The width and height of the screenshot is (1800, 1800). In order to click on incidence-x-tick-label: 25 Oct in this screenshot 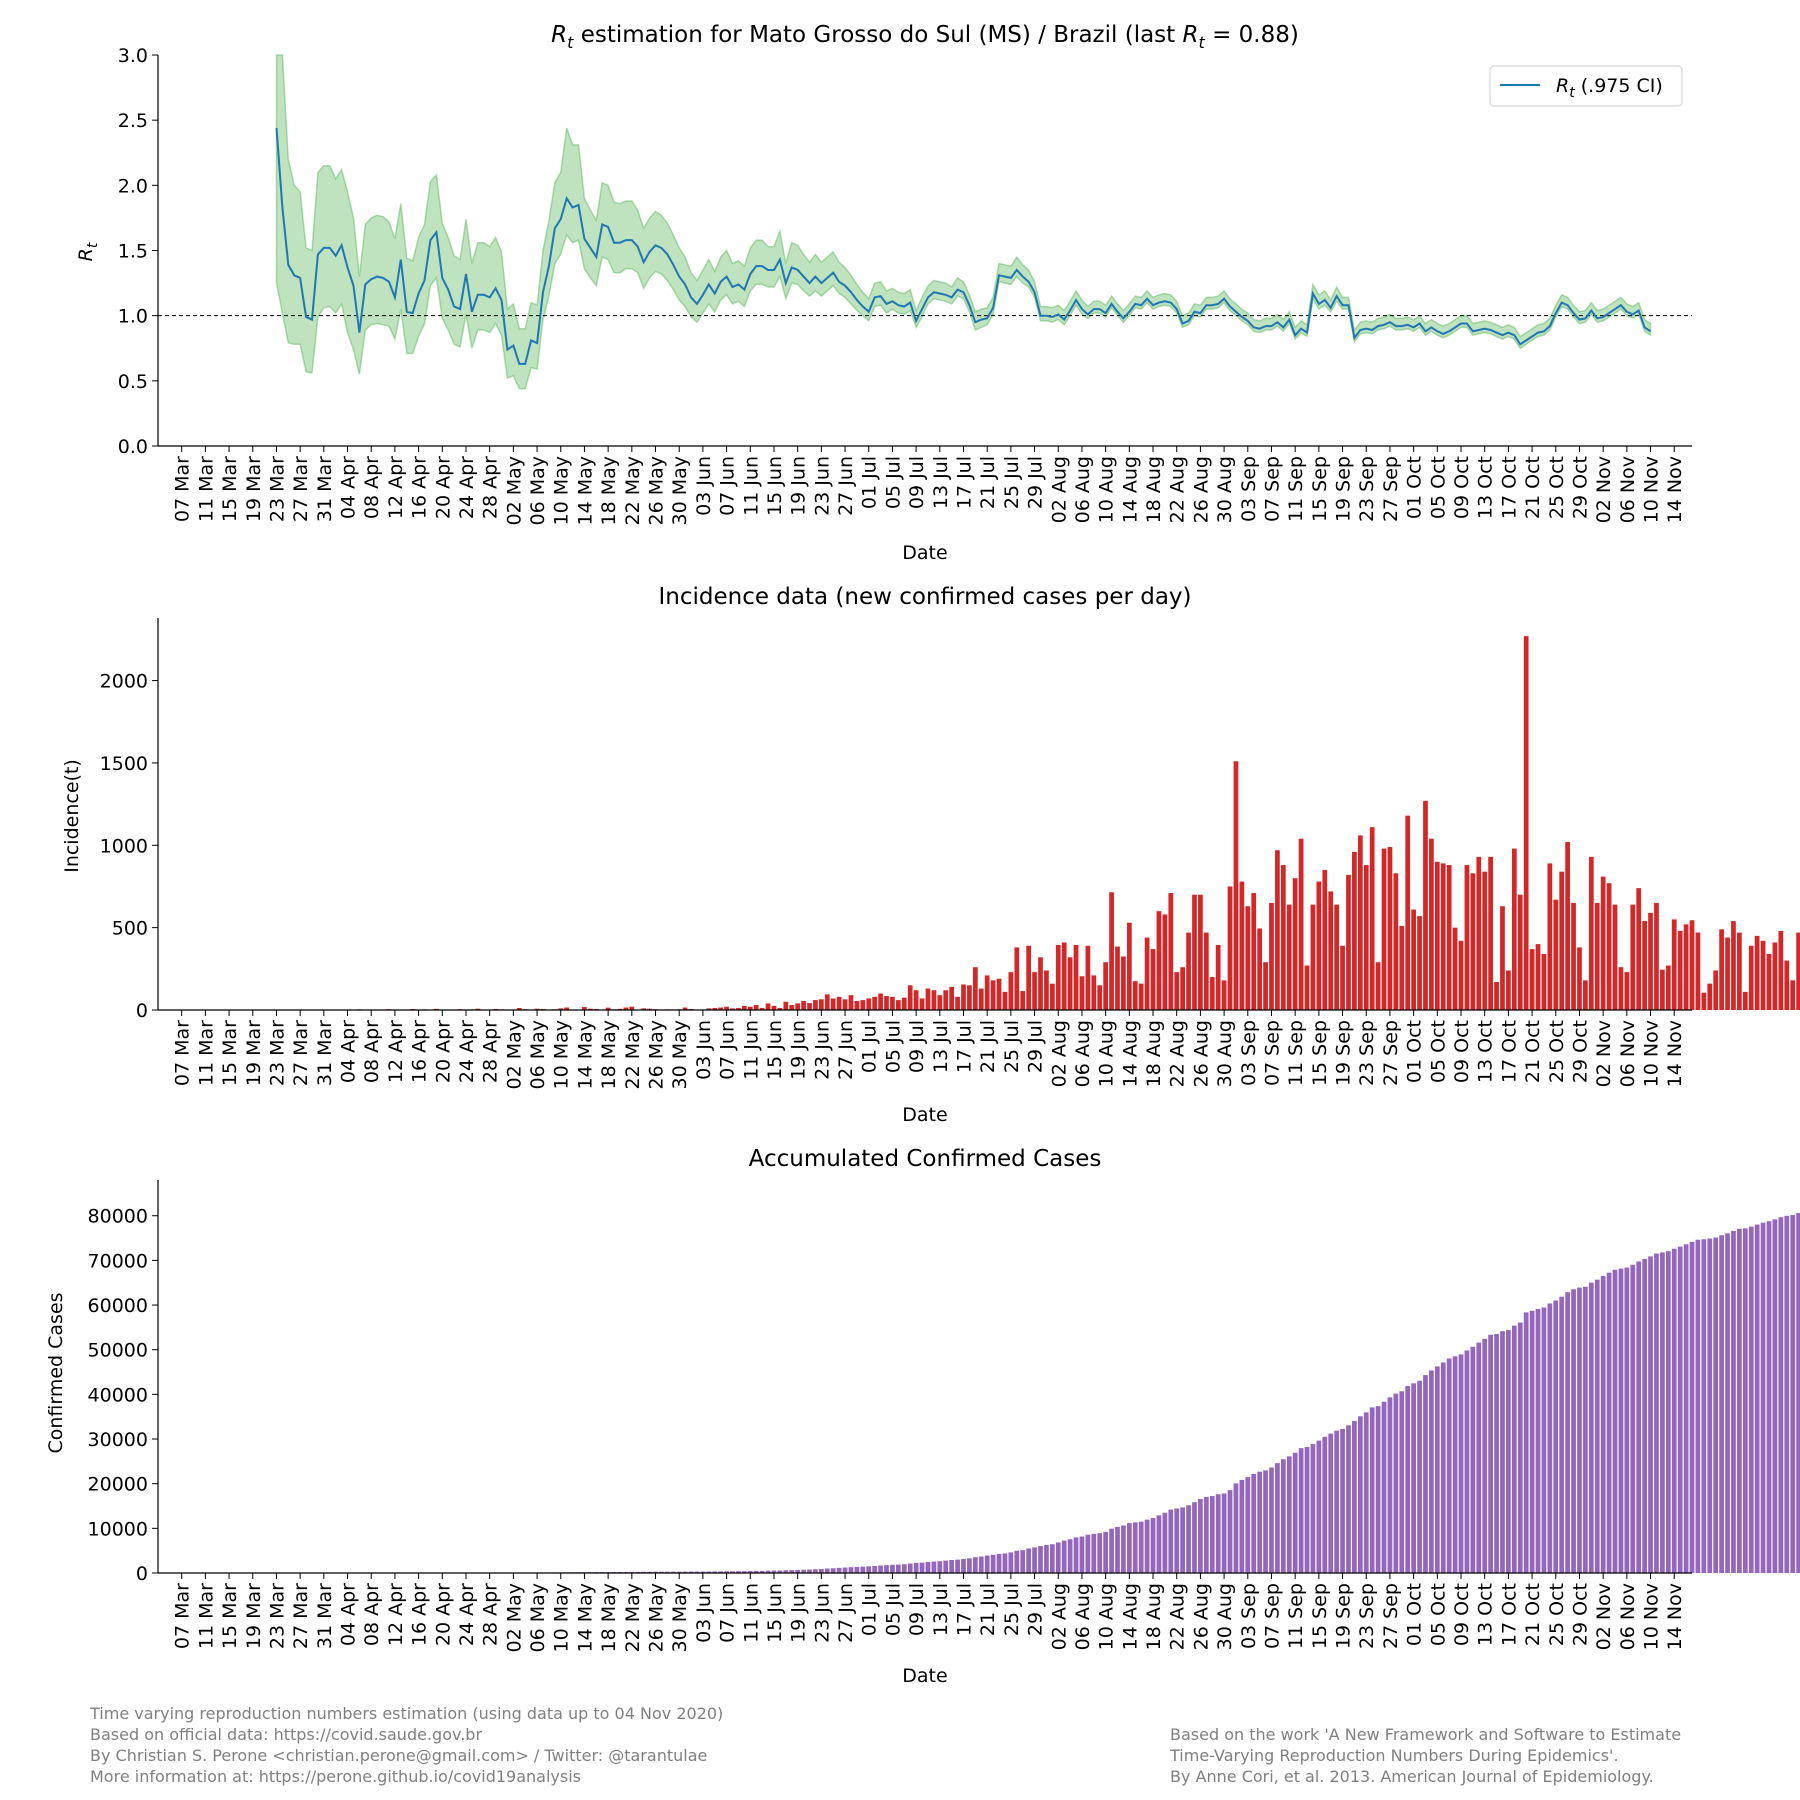, I will do `click(1557, 1051)`.